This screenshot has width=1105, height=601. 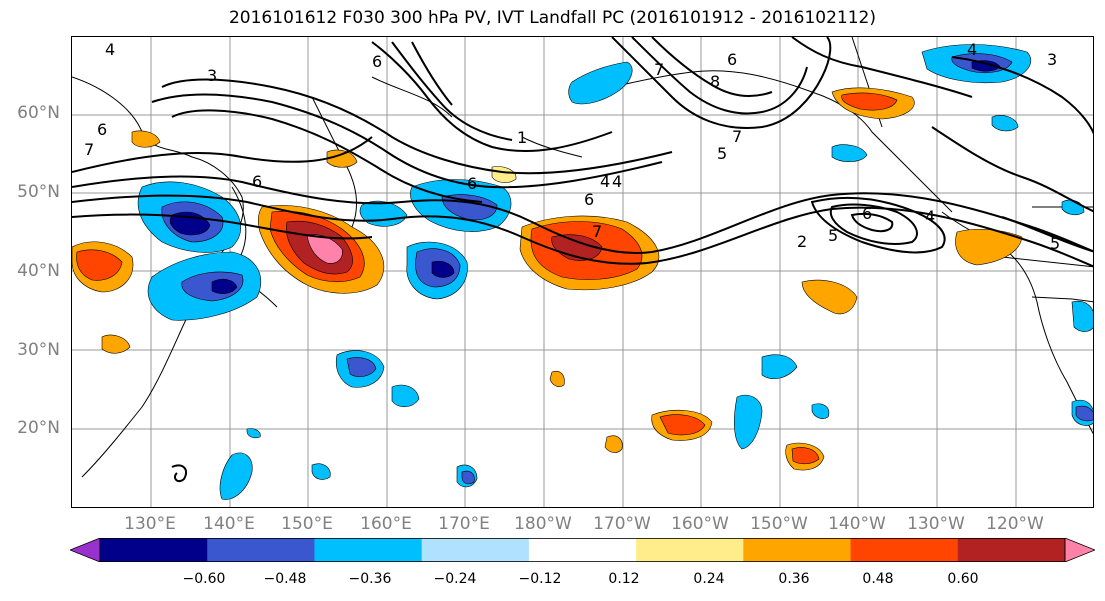 What do you see at coordinates (1015, 524) in the screenshot?
I see `lon-label: 120°W` at bounding box center [1015, 524].